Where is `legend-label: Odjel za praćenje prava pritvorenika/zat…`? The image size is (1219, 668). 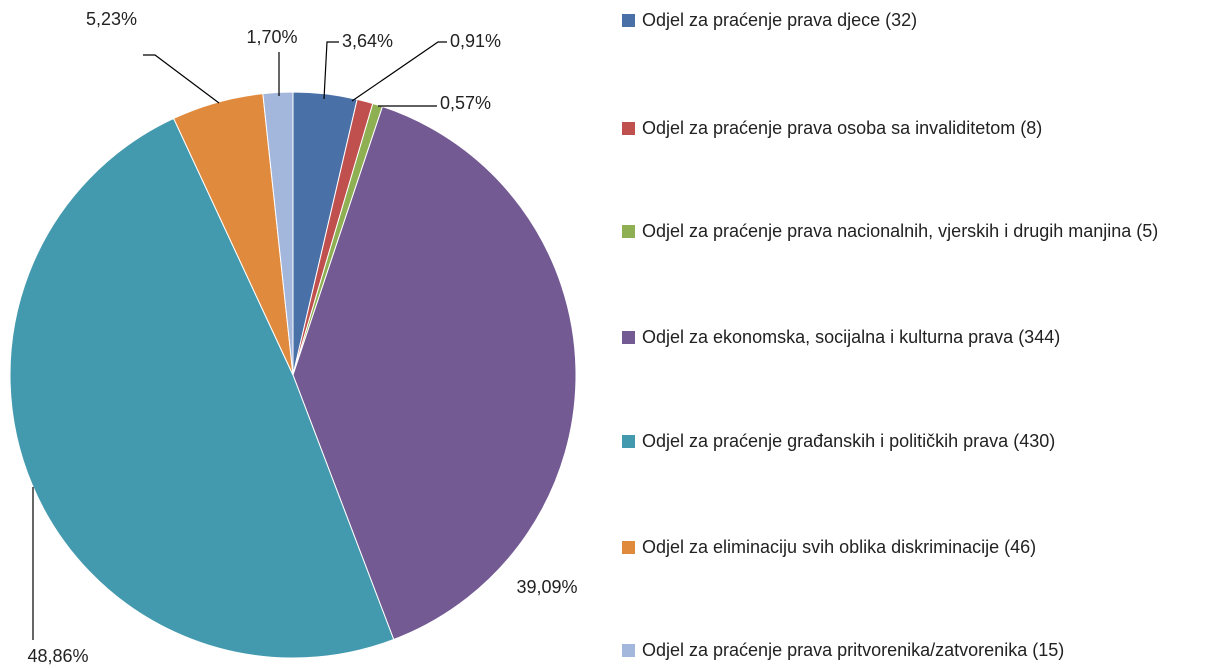 legend-label: Odjel za praćenje prava pritvorenika/zat… is located at coordinates (853, 650).